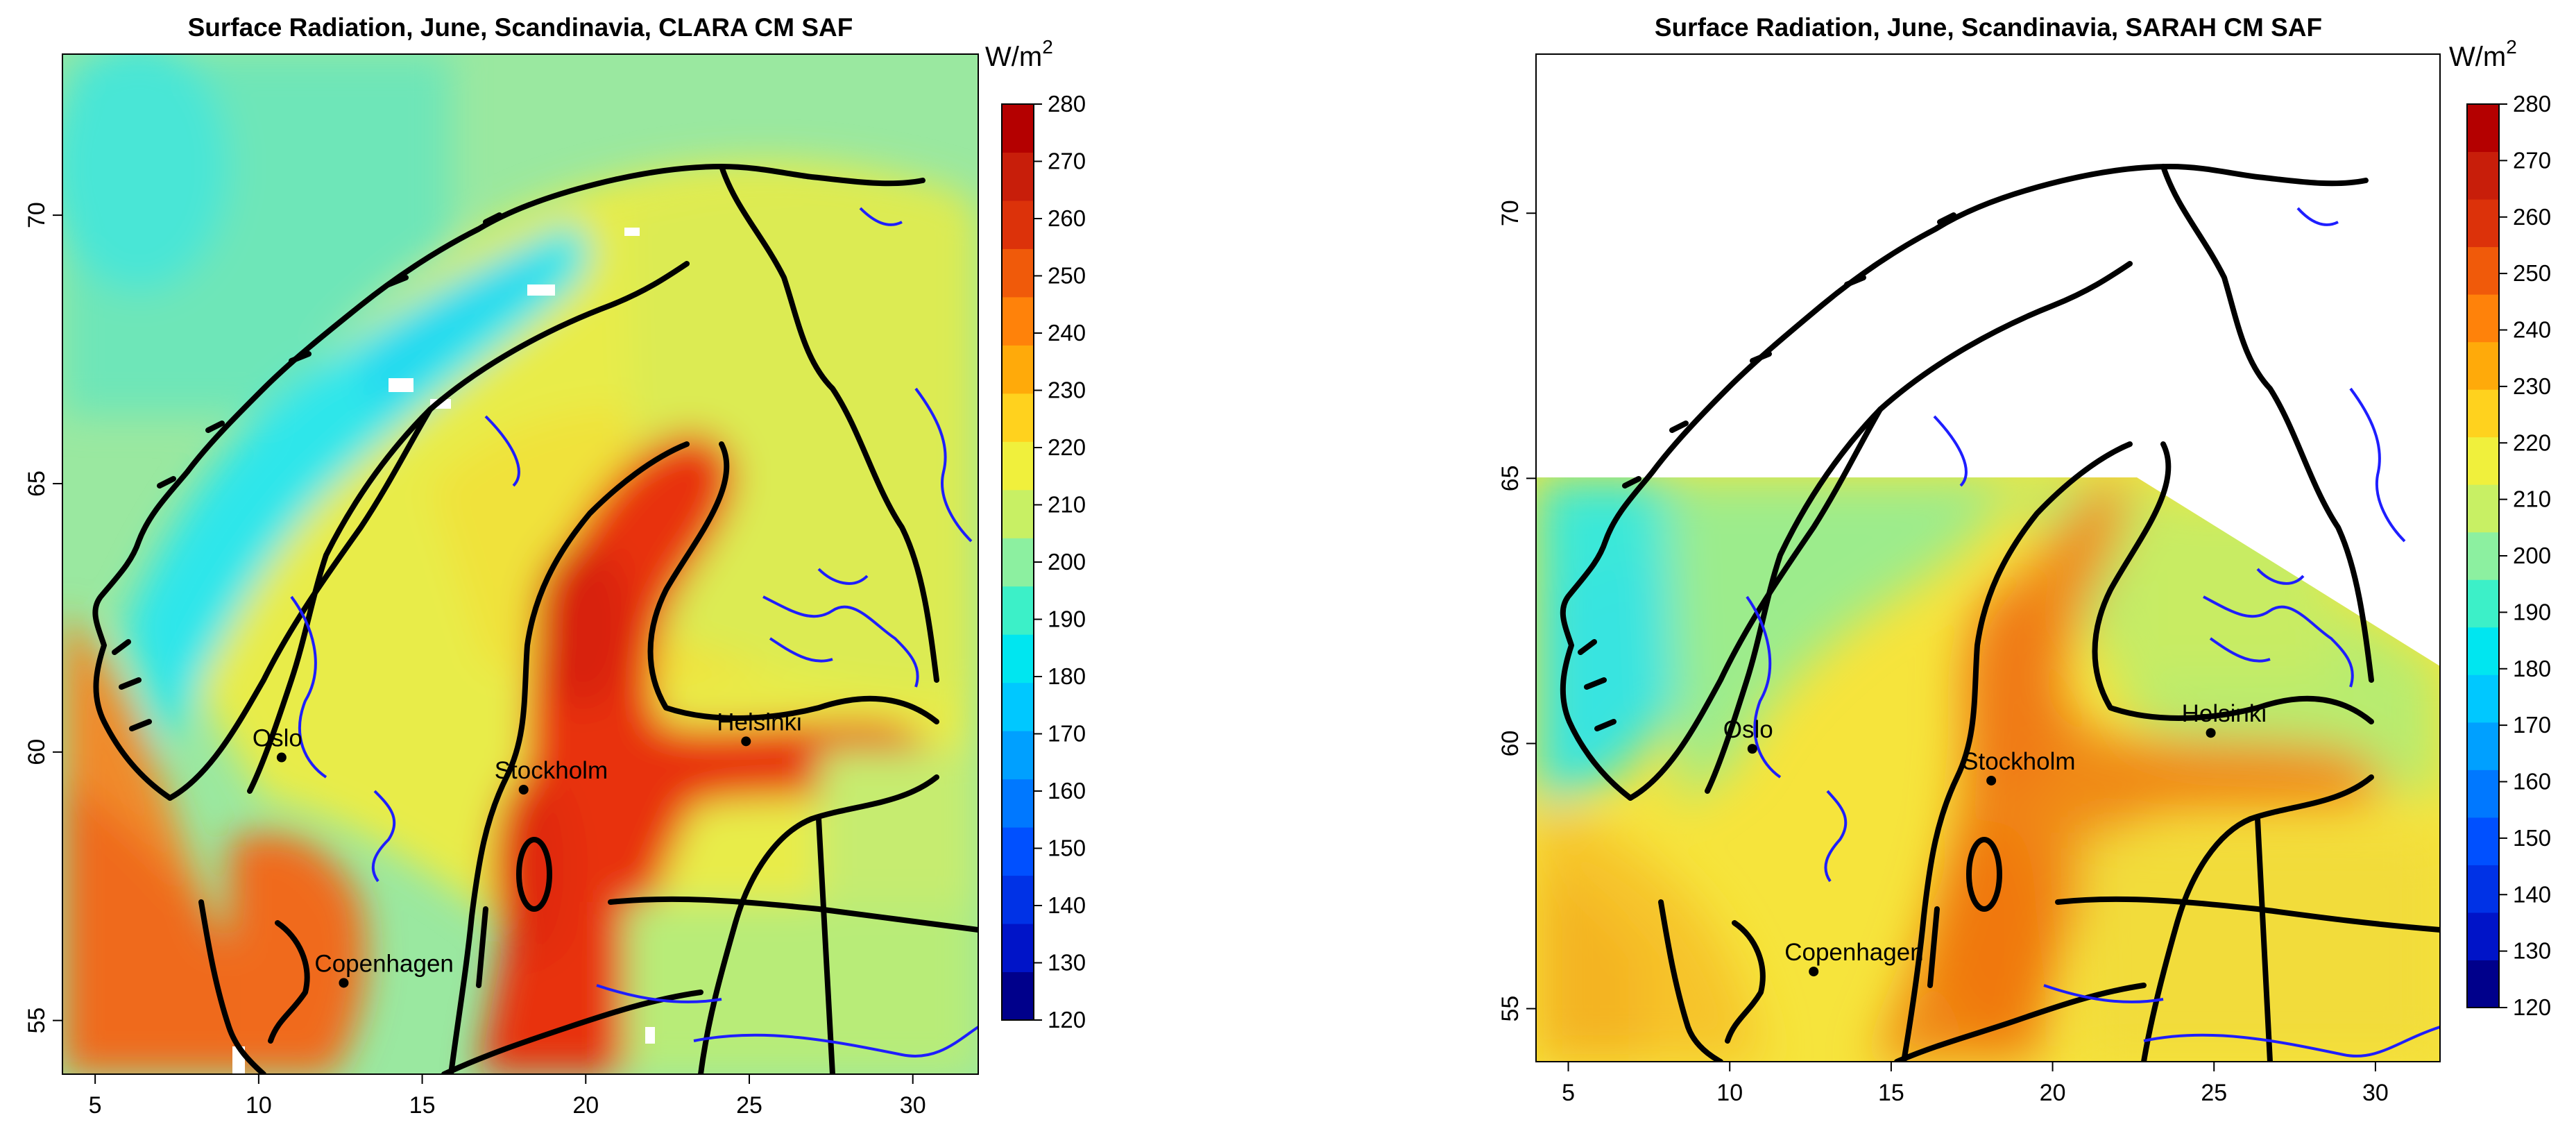 The image size is (2576, 1138). I want to click on colorbar-unit: W/m2, so click(2483, 54).